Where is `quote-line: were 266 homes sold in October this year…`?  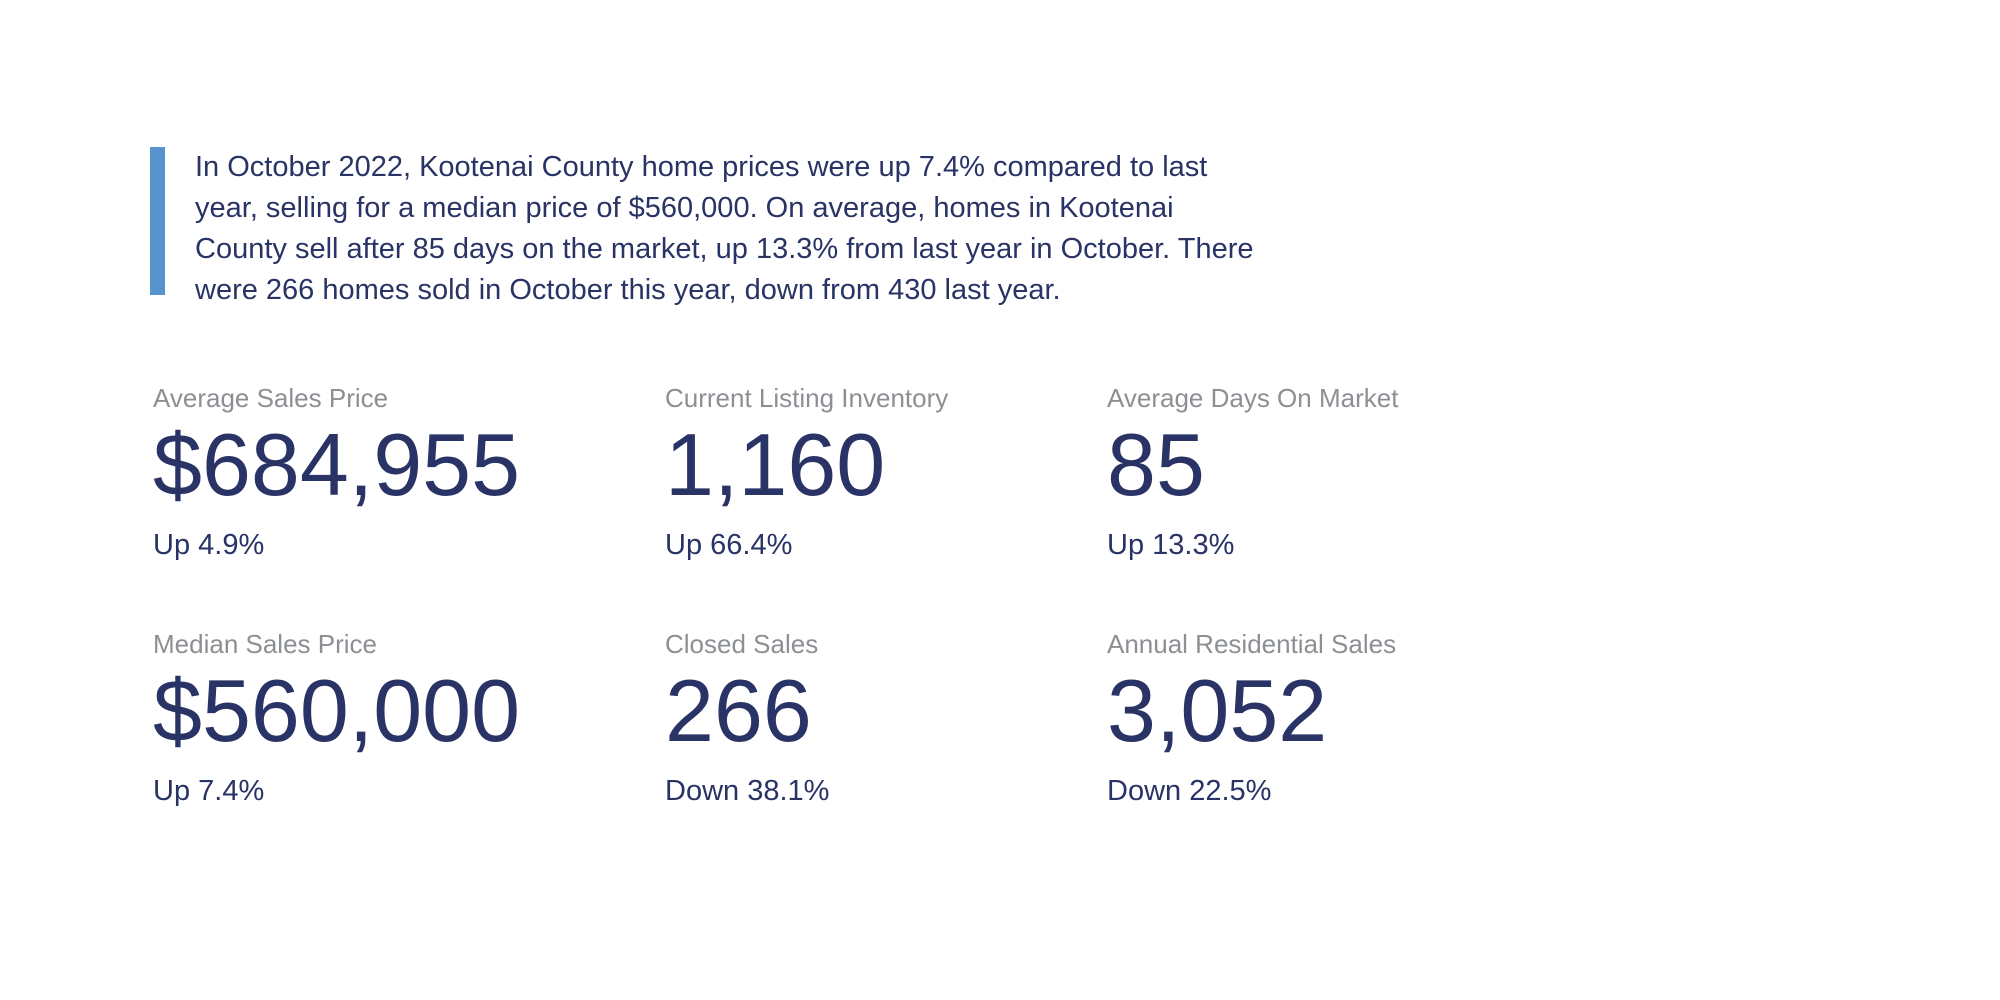
quote-line: were 266 homes sold in October this year… is located at coordinates (628, 290).